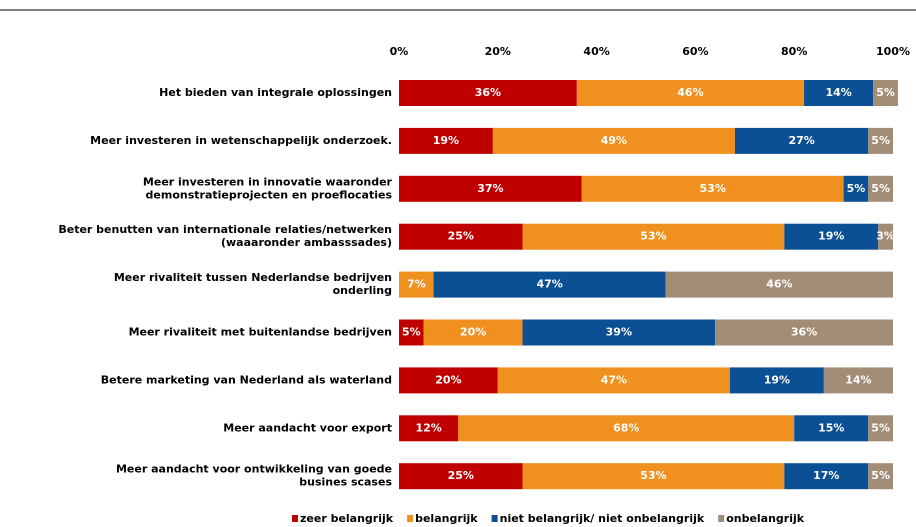  What do you see at coordinates (602, 518) in the screenshot?
I see `legend-label: niet belangrijk/ niet onbelangrijk` at bounding box center [602, 518].